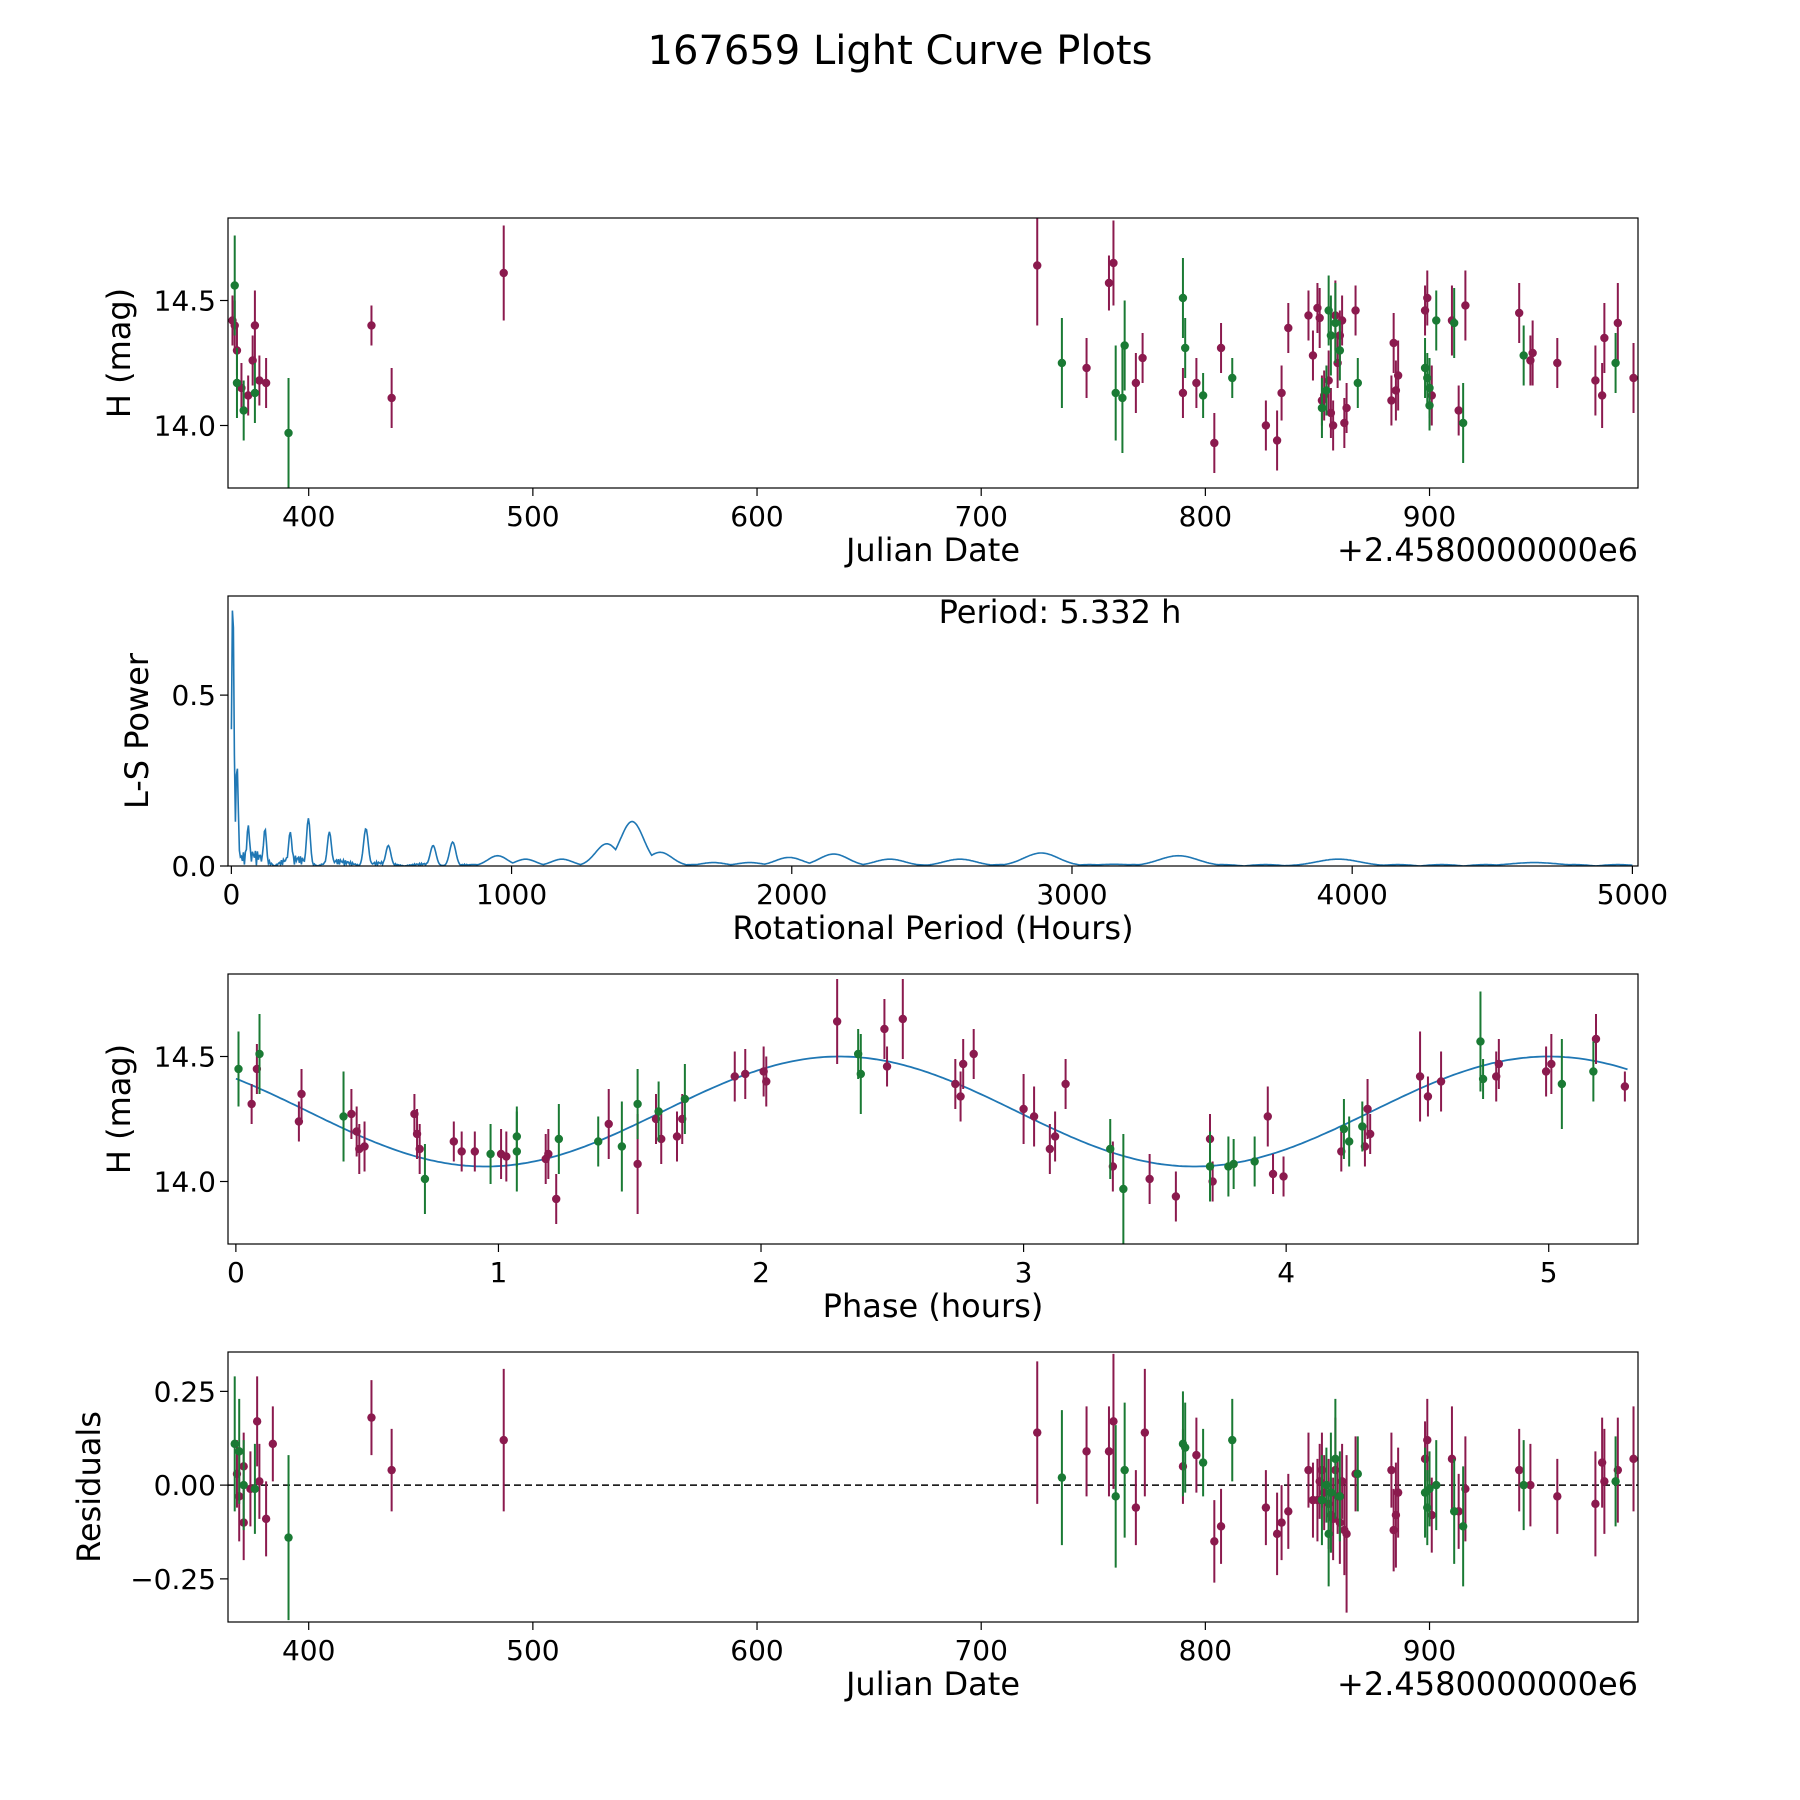  What do you see at coordinates (933, 1109) in the screenshot?
I see `phased-frame` at bounding box center [933, 1109].